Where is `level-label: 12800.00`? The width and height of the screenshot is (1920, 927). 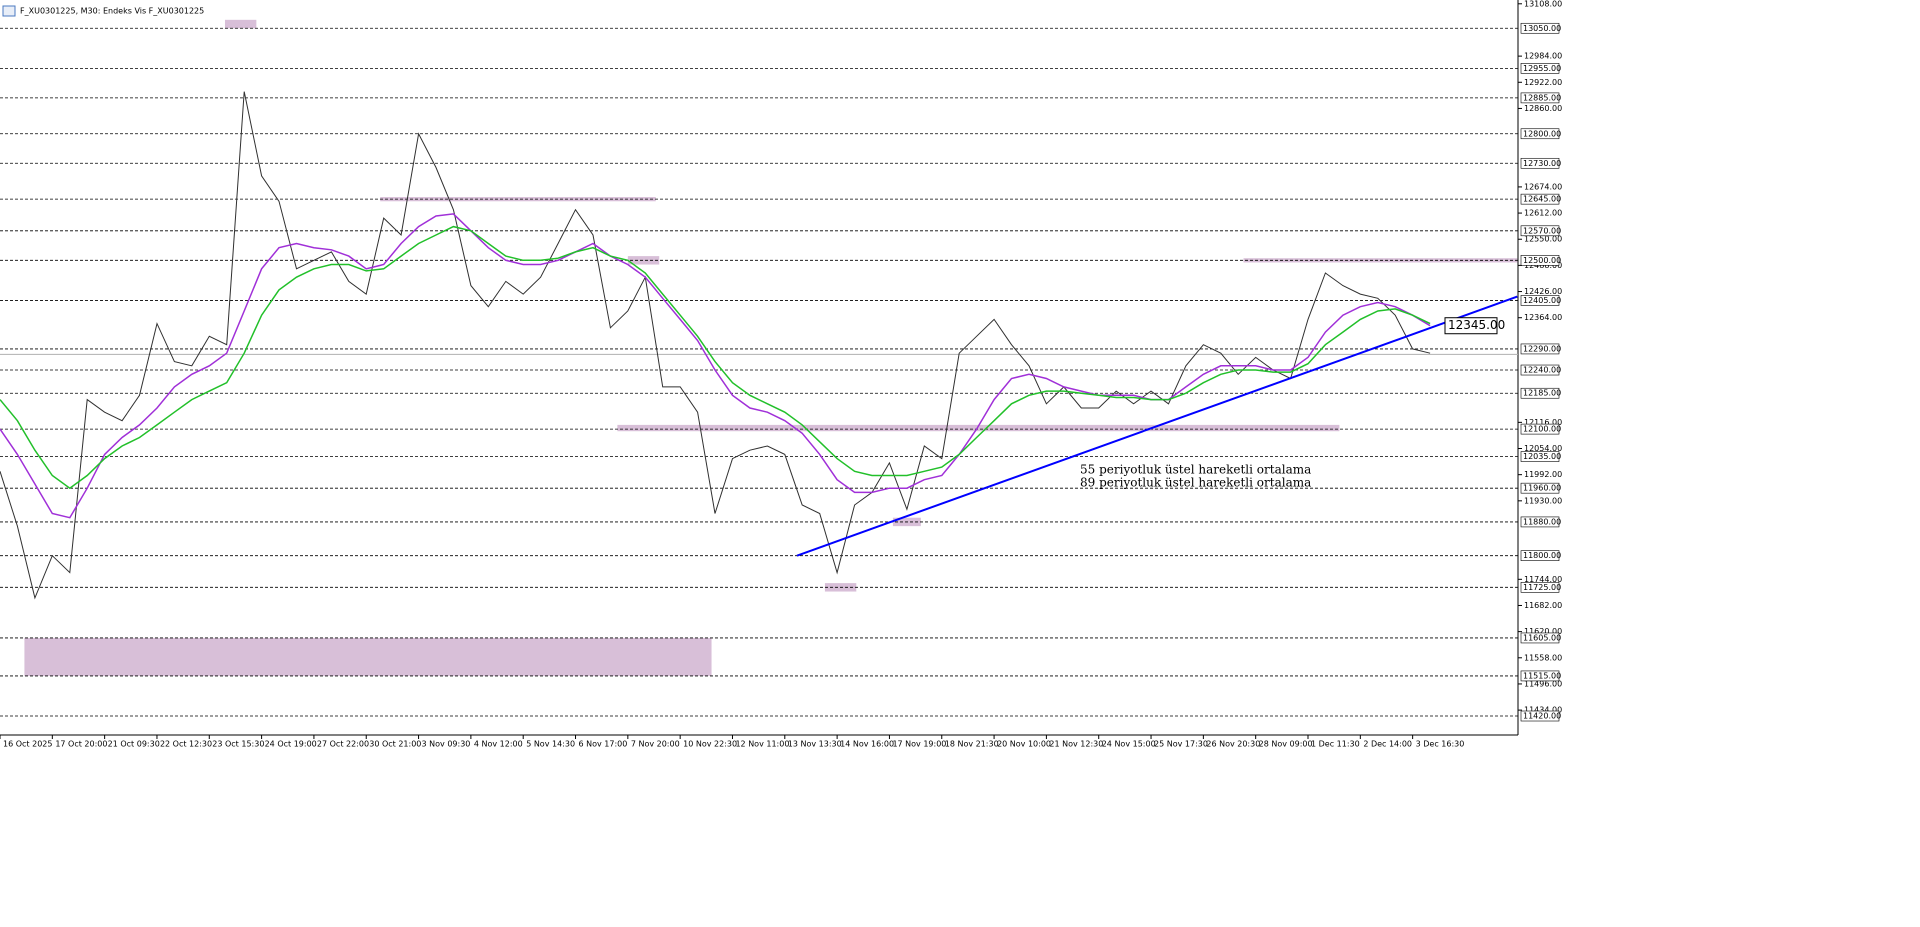 level-label: 12800.00 is located at coordinates (1542, 133).